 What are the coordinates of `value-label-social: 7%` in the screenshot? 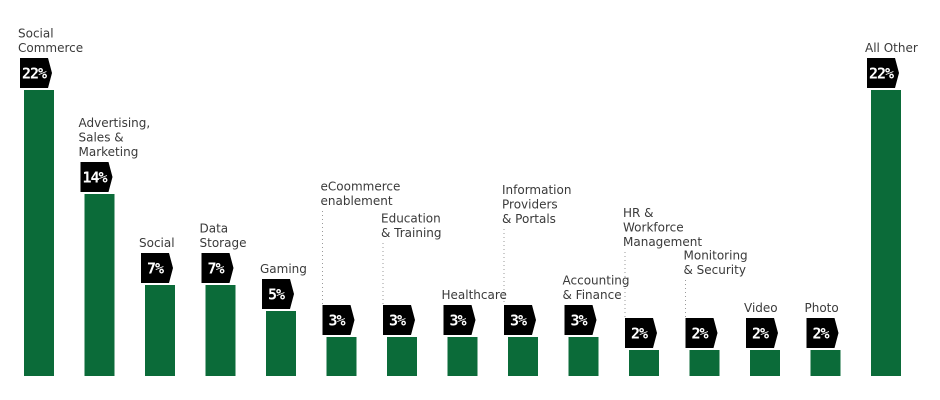 It's located at (155, 269).